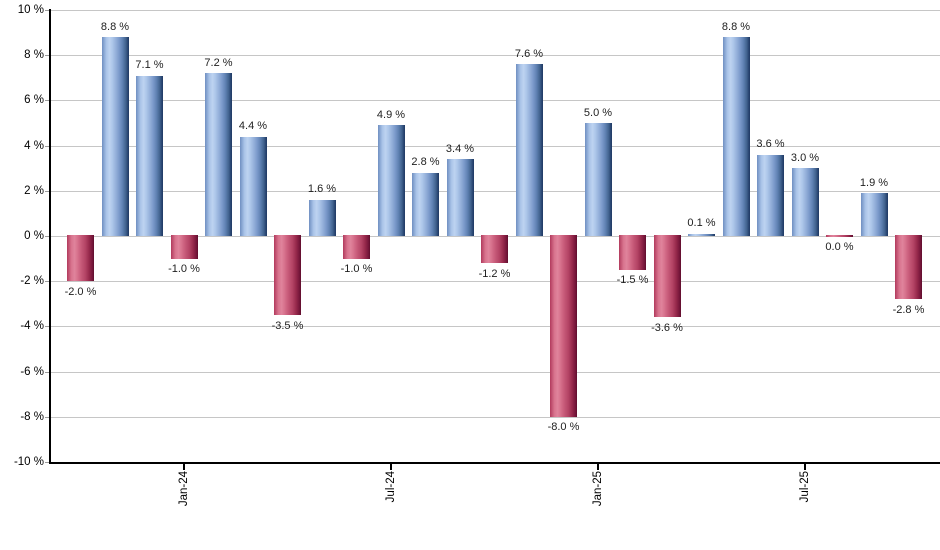  Describe the element at coordinates (34, 236) in the screenshot. I see `y-axis-tick-label: 0 %` at that location.